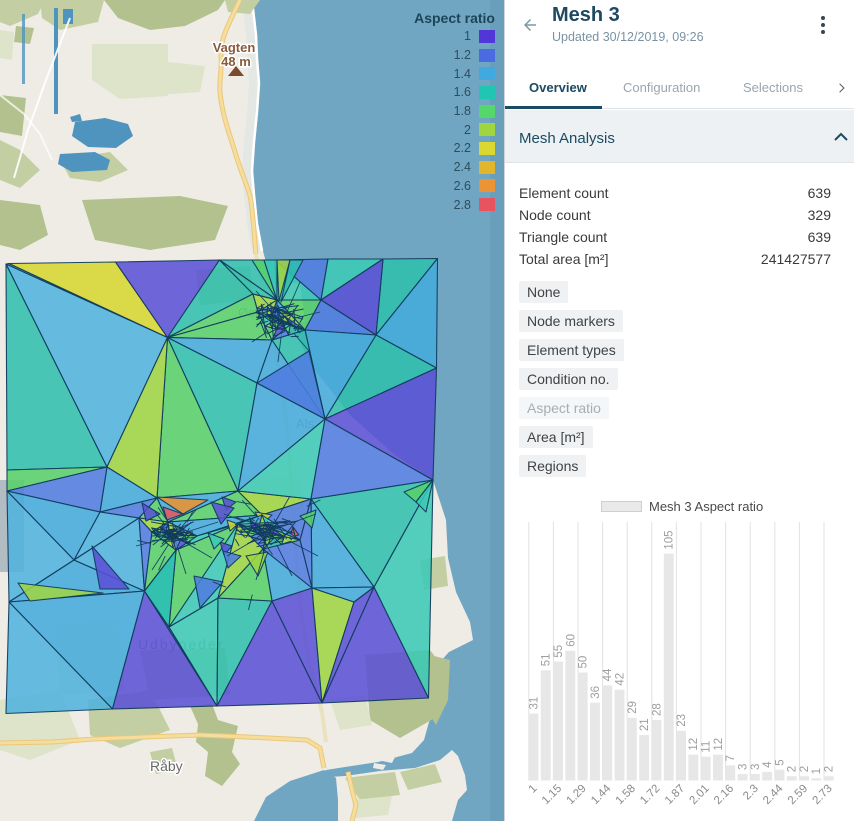 Image resolution: width=854 pixels, height=821 pixels. Describe the element at coordinates (650, 795) in the screenshot. I see `svg-text: 1.72` at that location.